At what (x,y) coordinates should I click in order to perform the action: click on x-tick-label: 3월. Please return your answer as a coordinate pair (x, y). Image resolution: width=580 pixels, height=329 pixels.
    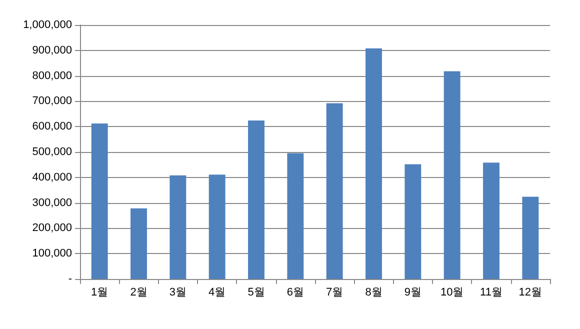
    Looking at the image, I should click on (177, 292).